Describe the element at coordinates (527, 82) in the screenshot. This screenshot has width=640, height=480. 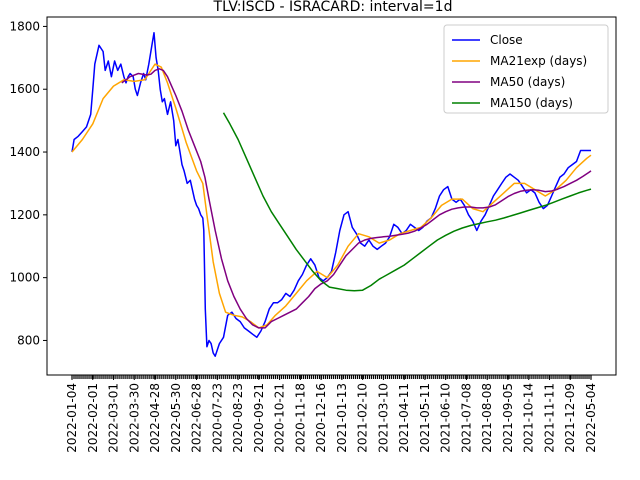
I see `legend-label: MA50 (days)` at that location.